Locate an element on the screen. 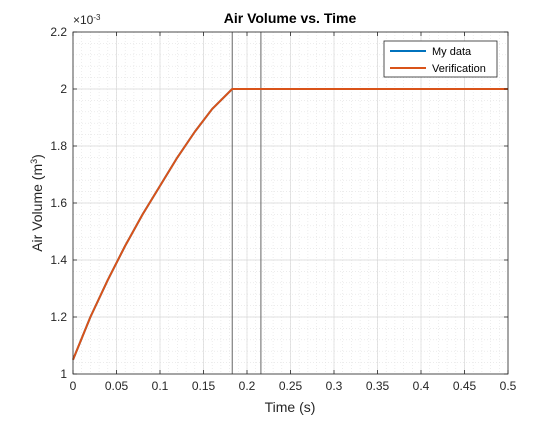 This screenshot has width=560, height=425. y-tick-label: 2 is located at coordinates (63, 89).